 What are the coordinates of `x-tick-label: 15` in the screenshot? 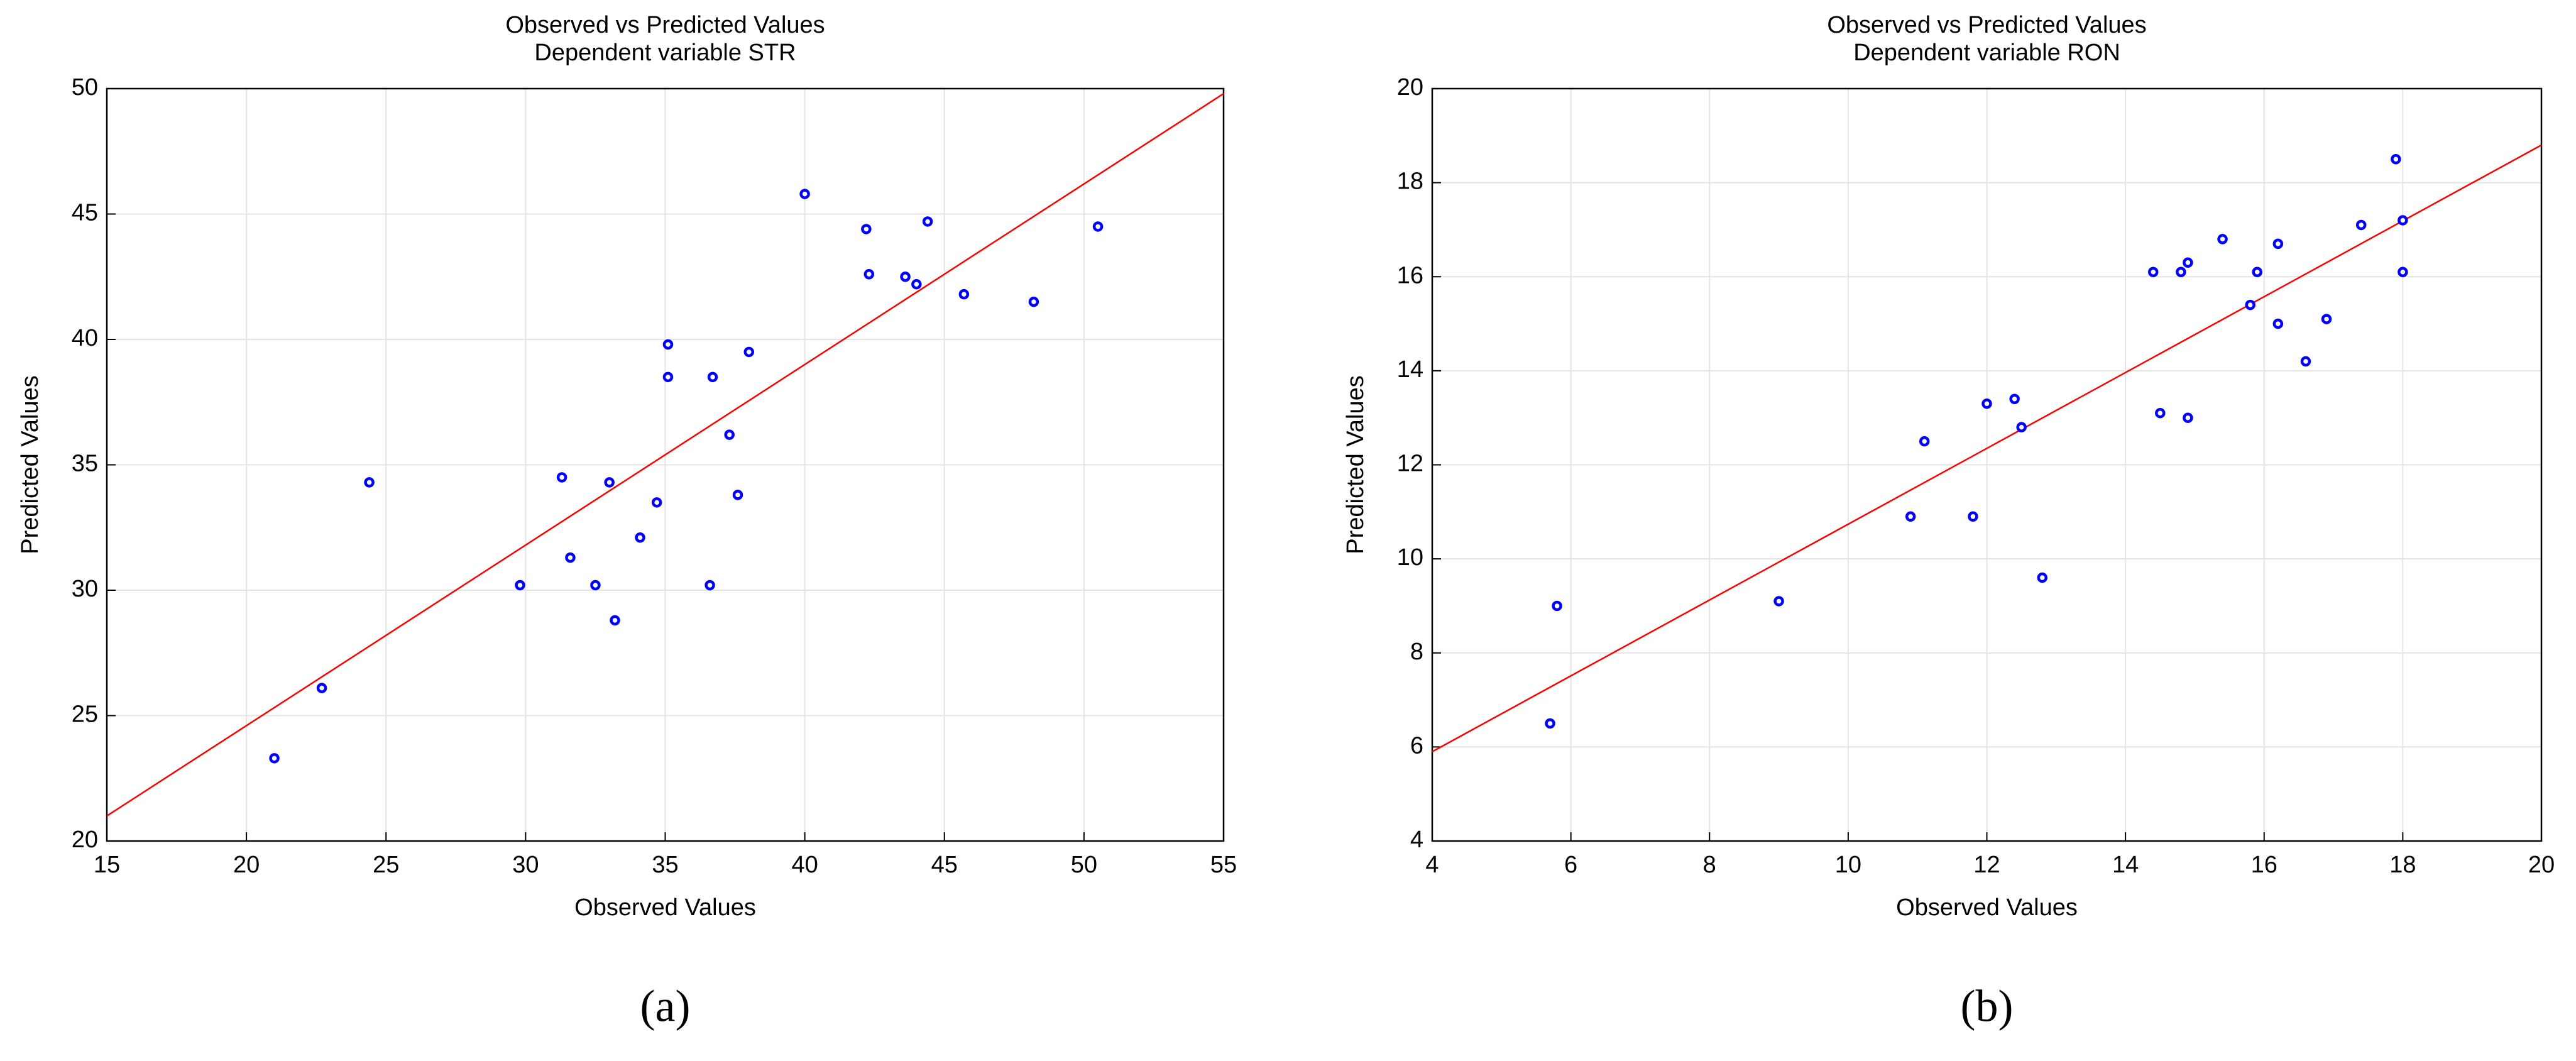 It's located at (107, 865).